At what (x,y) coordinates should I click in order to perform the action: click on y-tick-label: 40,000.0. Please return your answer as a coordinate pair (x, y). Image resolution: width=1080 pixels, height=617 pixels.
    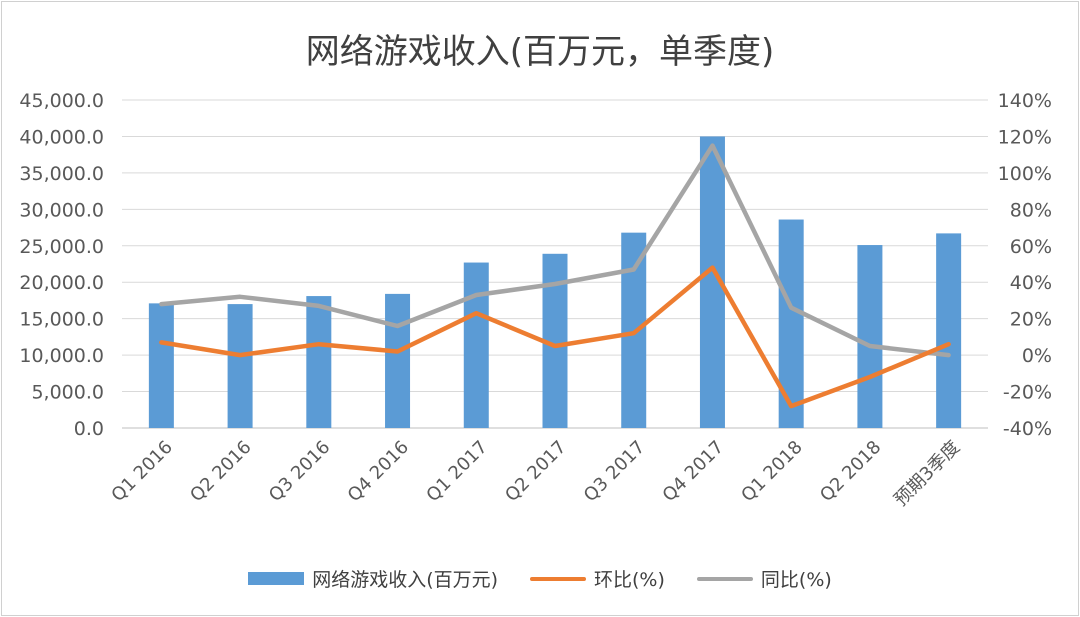
    Looking at the image, I should click on (61, 137).